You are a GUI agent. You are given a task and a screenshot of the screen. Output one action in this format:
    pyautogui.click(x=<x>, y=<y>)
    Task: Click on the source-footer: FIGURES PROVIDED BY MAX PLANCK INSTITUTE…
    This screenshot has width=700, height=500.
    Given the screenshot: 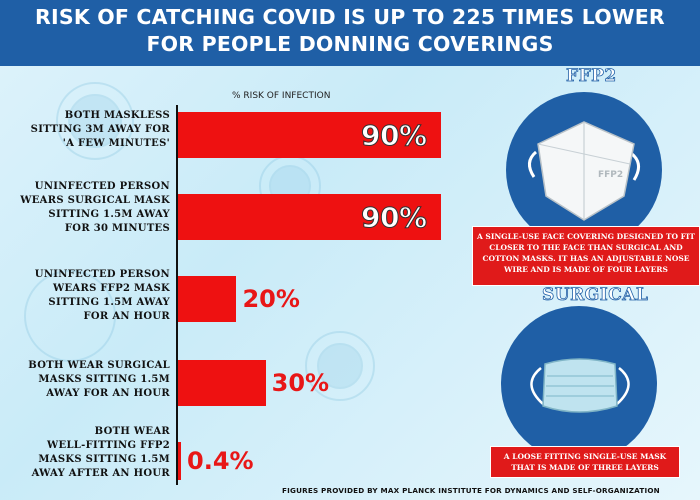 What is the action you would take?
    pyautogui.click(x=471, y=490)
    